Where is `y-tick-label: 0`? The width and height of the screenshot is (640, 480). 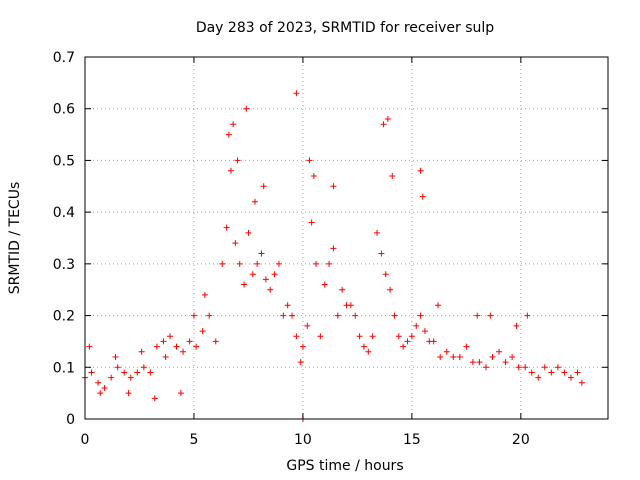 y-tick-label: 0 is located at coordinates (70, 420).